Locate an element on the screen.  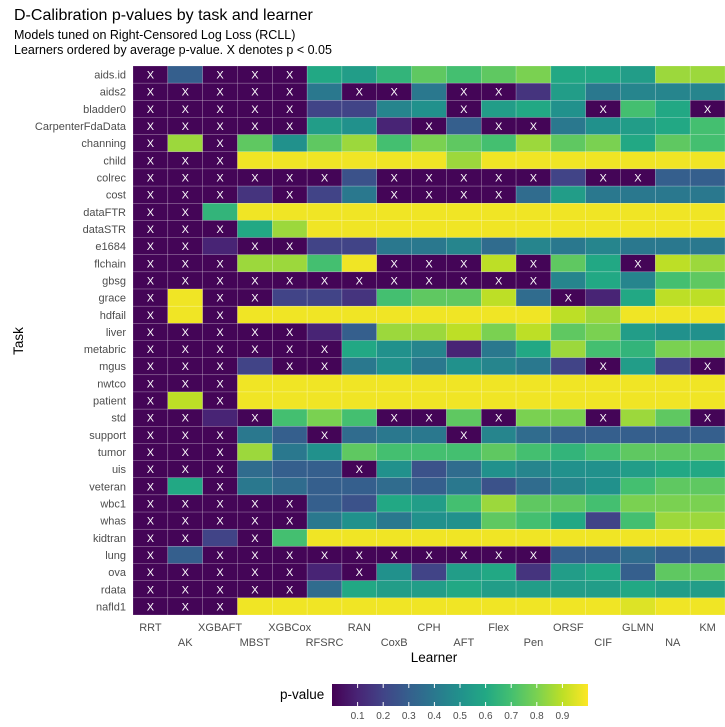
x-axis-title: Learner is located at coordinates (434, 657).